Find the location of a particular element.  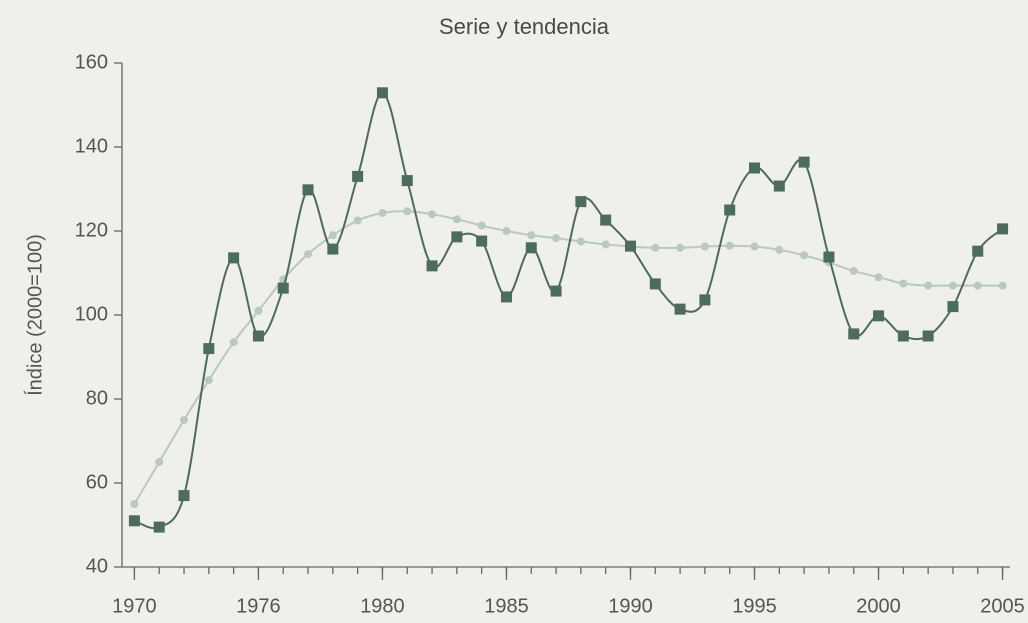

y-tick-label: 160 is located at coordinates (91, 62).